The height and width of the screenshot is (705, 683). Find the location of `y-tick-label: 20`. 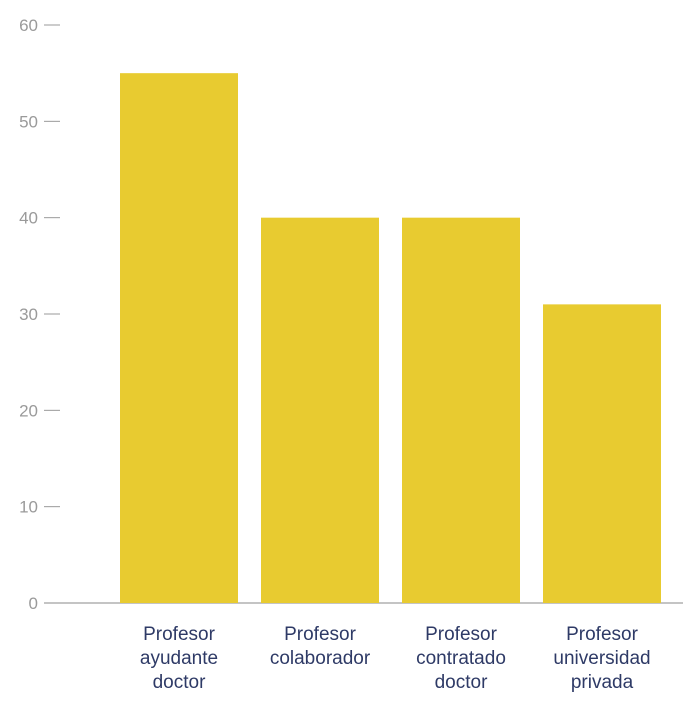

y-tick-label: 20 is located at coordinates (28, 410).